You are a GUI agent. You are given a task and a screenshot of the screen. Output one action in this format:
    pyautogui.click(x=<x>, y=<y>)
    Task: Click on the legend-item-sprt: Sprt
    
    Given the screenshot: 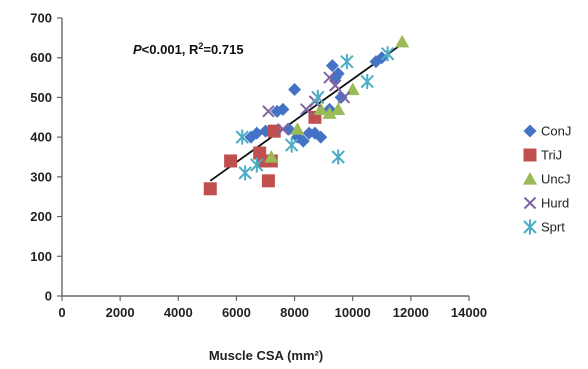 What is the action you would take?
    pyautogui.click(x=544, y=227)
    